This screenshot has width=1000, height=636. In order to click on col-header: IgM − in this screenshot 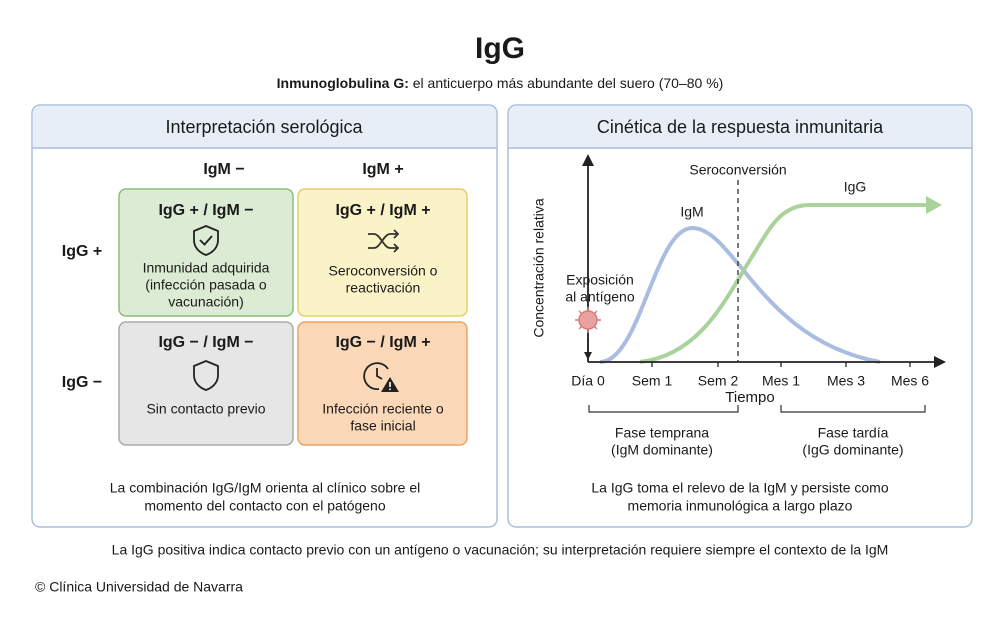, I will do `click(223, 169)`.